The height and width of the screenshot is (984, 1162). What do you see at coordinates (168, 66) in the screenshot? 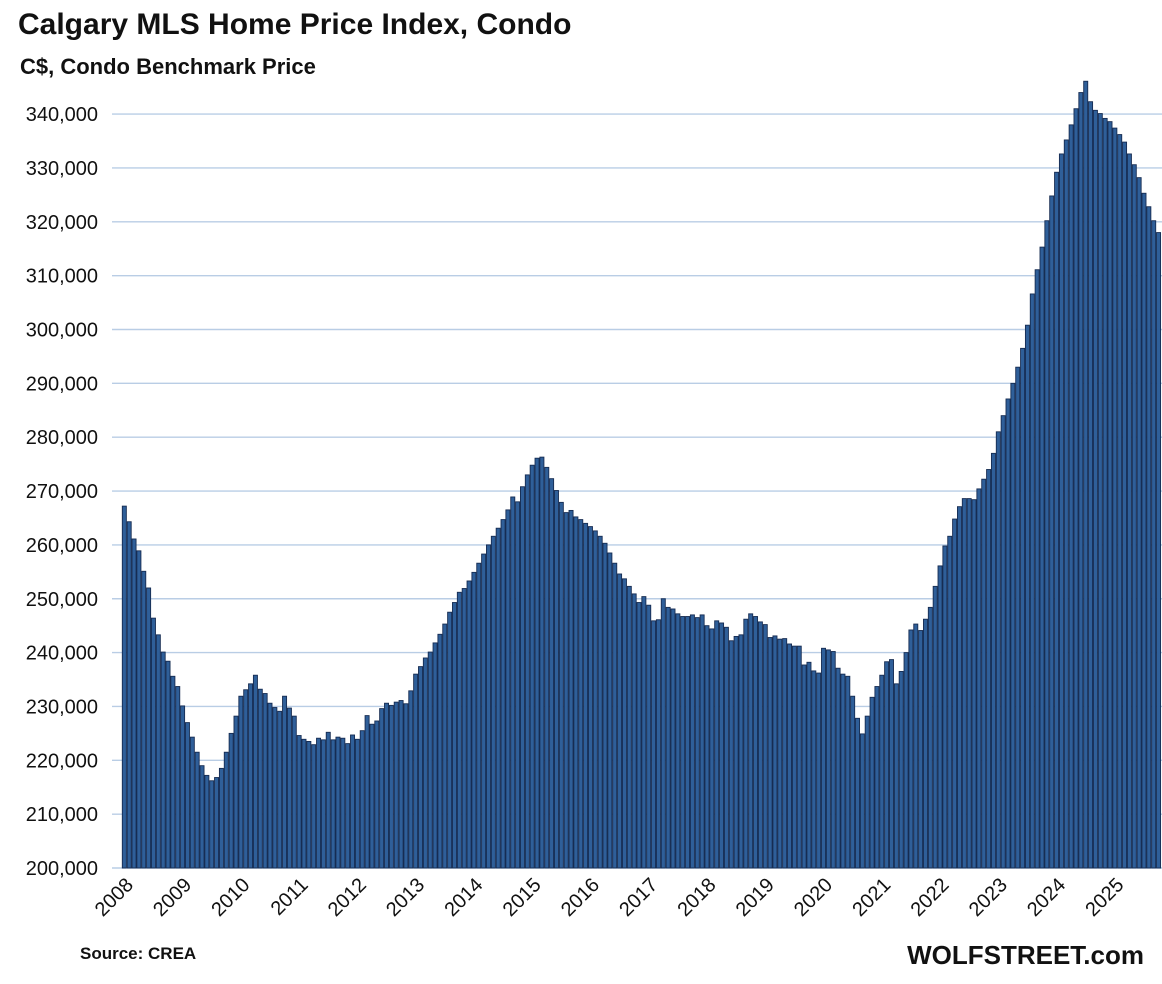
I see `chart-subtitle: C$, Condo Benchmark Price` at bounding box center [168, 66].